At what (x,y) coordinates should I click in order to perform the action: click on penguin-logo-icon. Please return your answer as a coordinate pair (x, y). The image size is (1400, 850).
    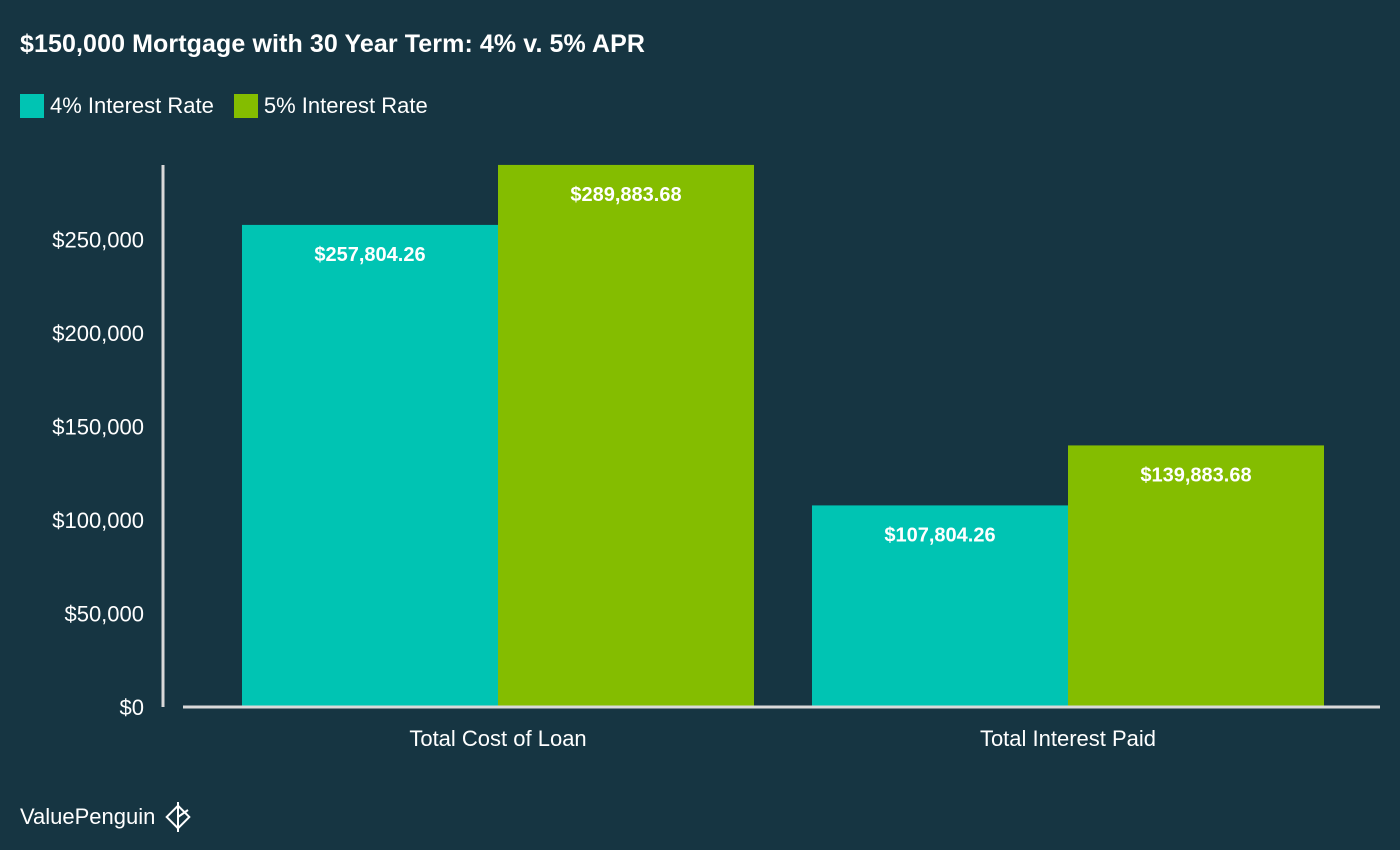
    Looking at the image, I should click on (178, 817).